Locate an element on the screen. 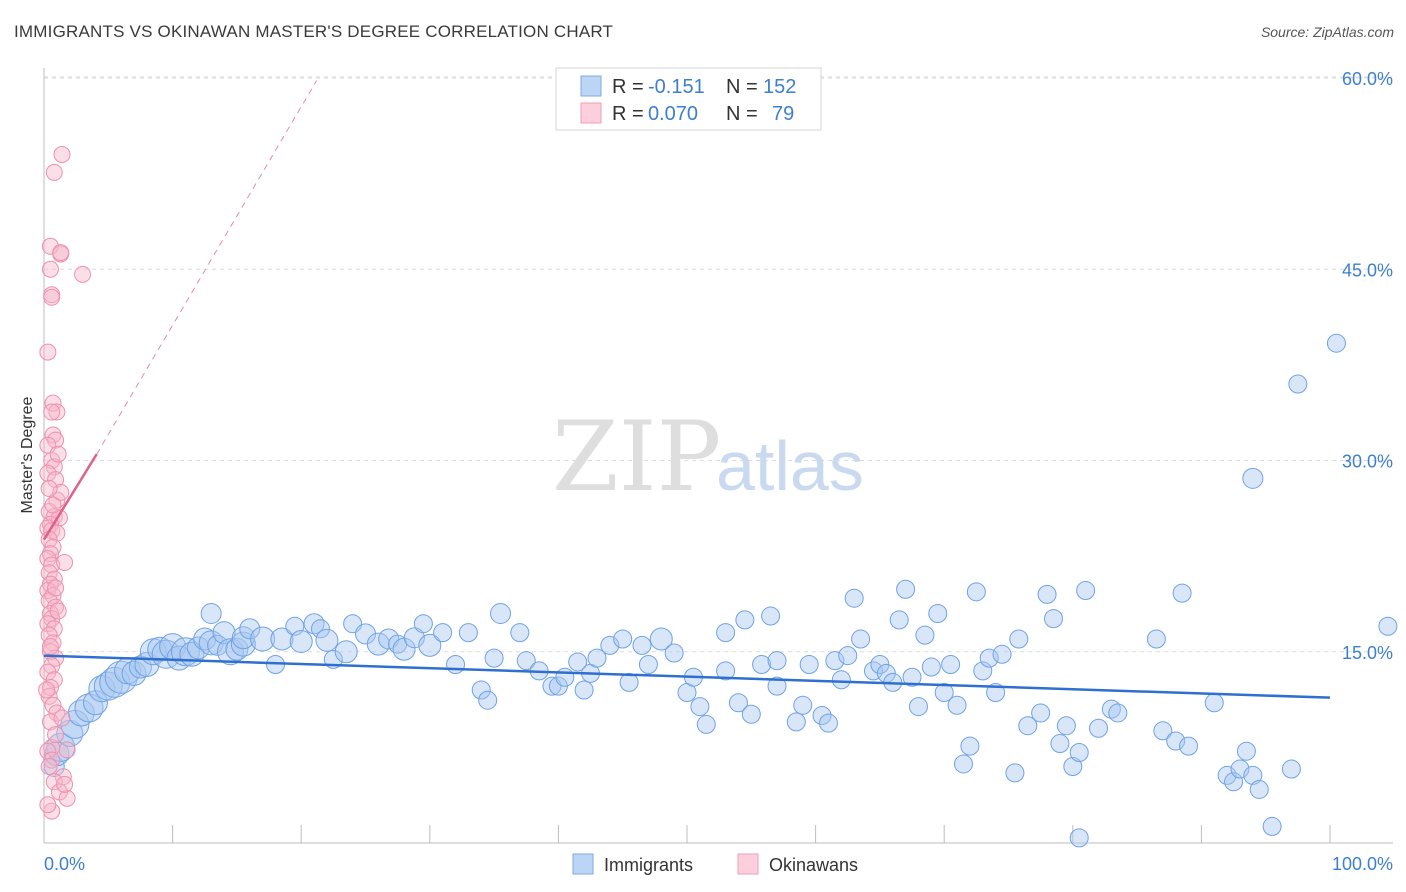 The height and width of the screenshot is (892, 1406). trend-line-immigrants is located at coordinates (687, 676).